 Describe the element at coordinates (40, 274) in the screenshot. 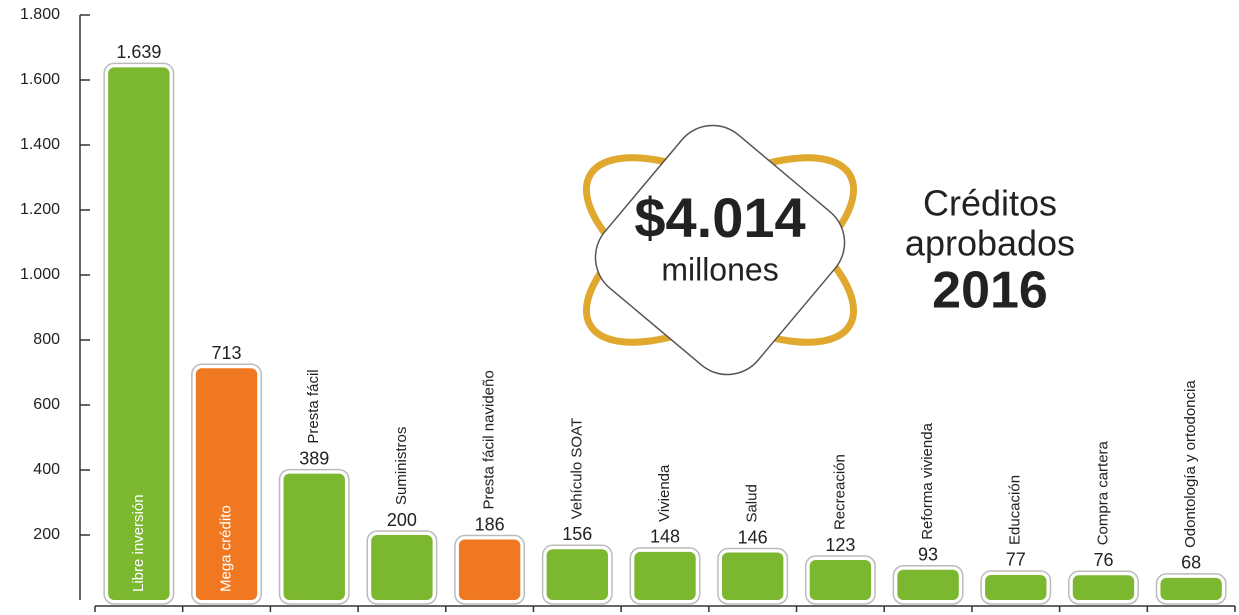

I see `y-tick-label: 1.000` at that location.